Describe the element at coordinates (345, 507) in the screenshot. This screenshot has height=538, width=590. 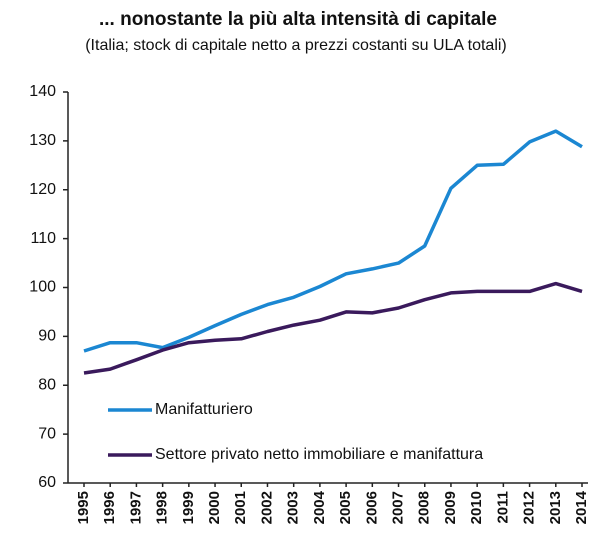
I see `x-tick-label: 2005` at that location.